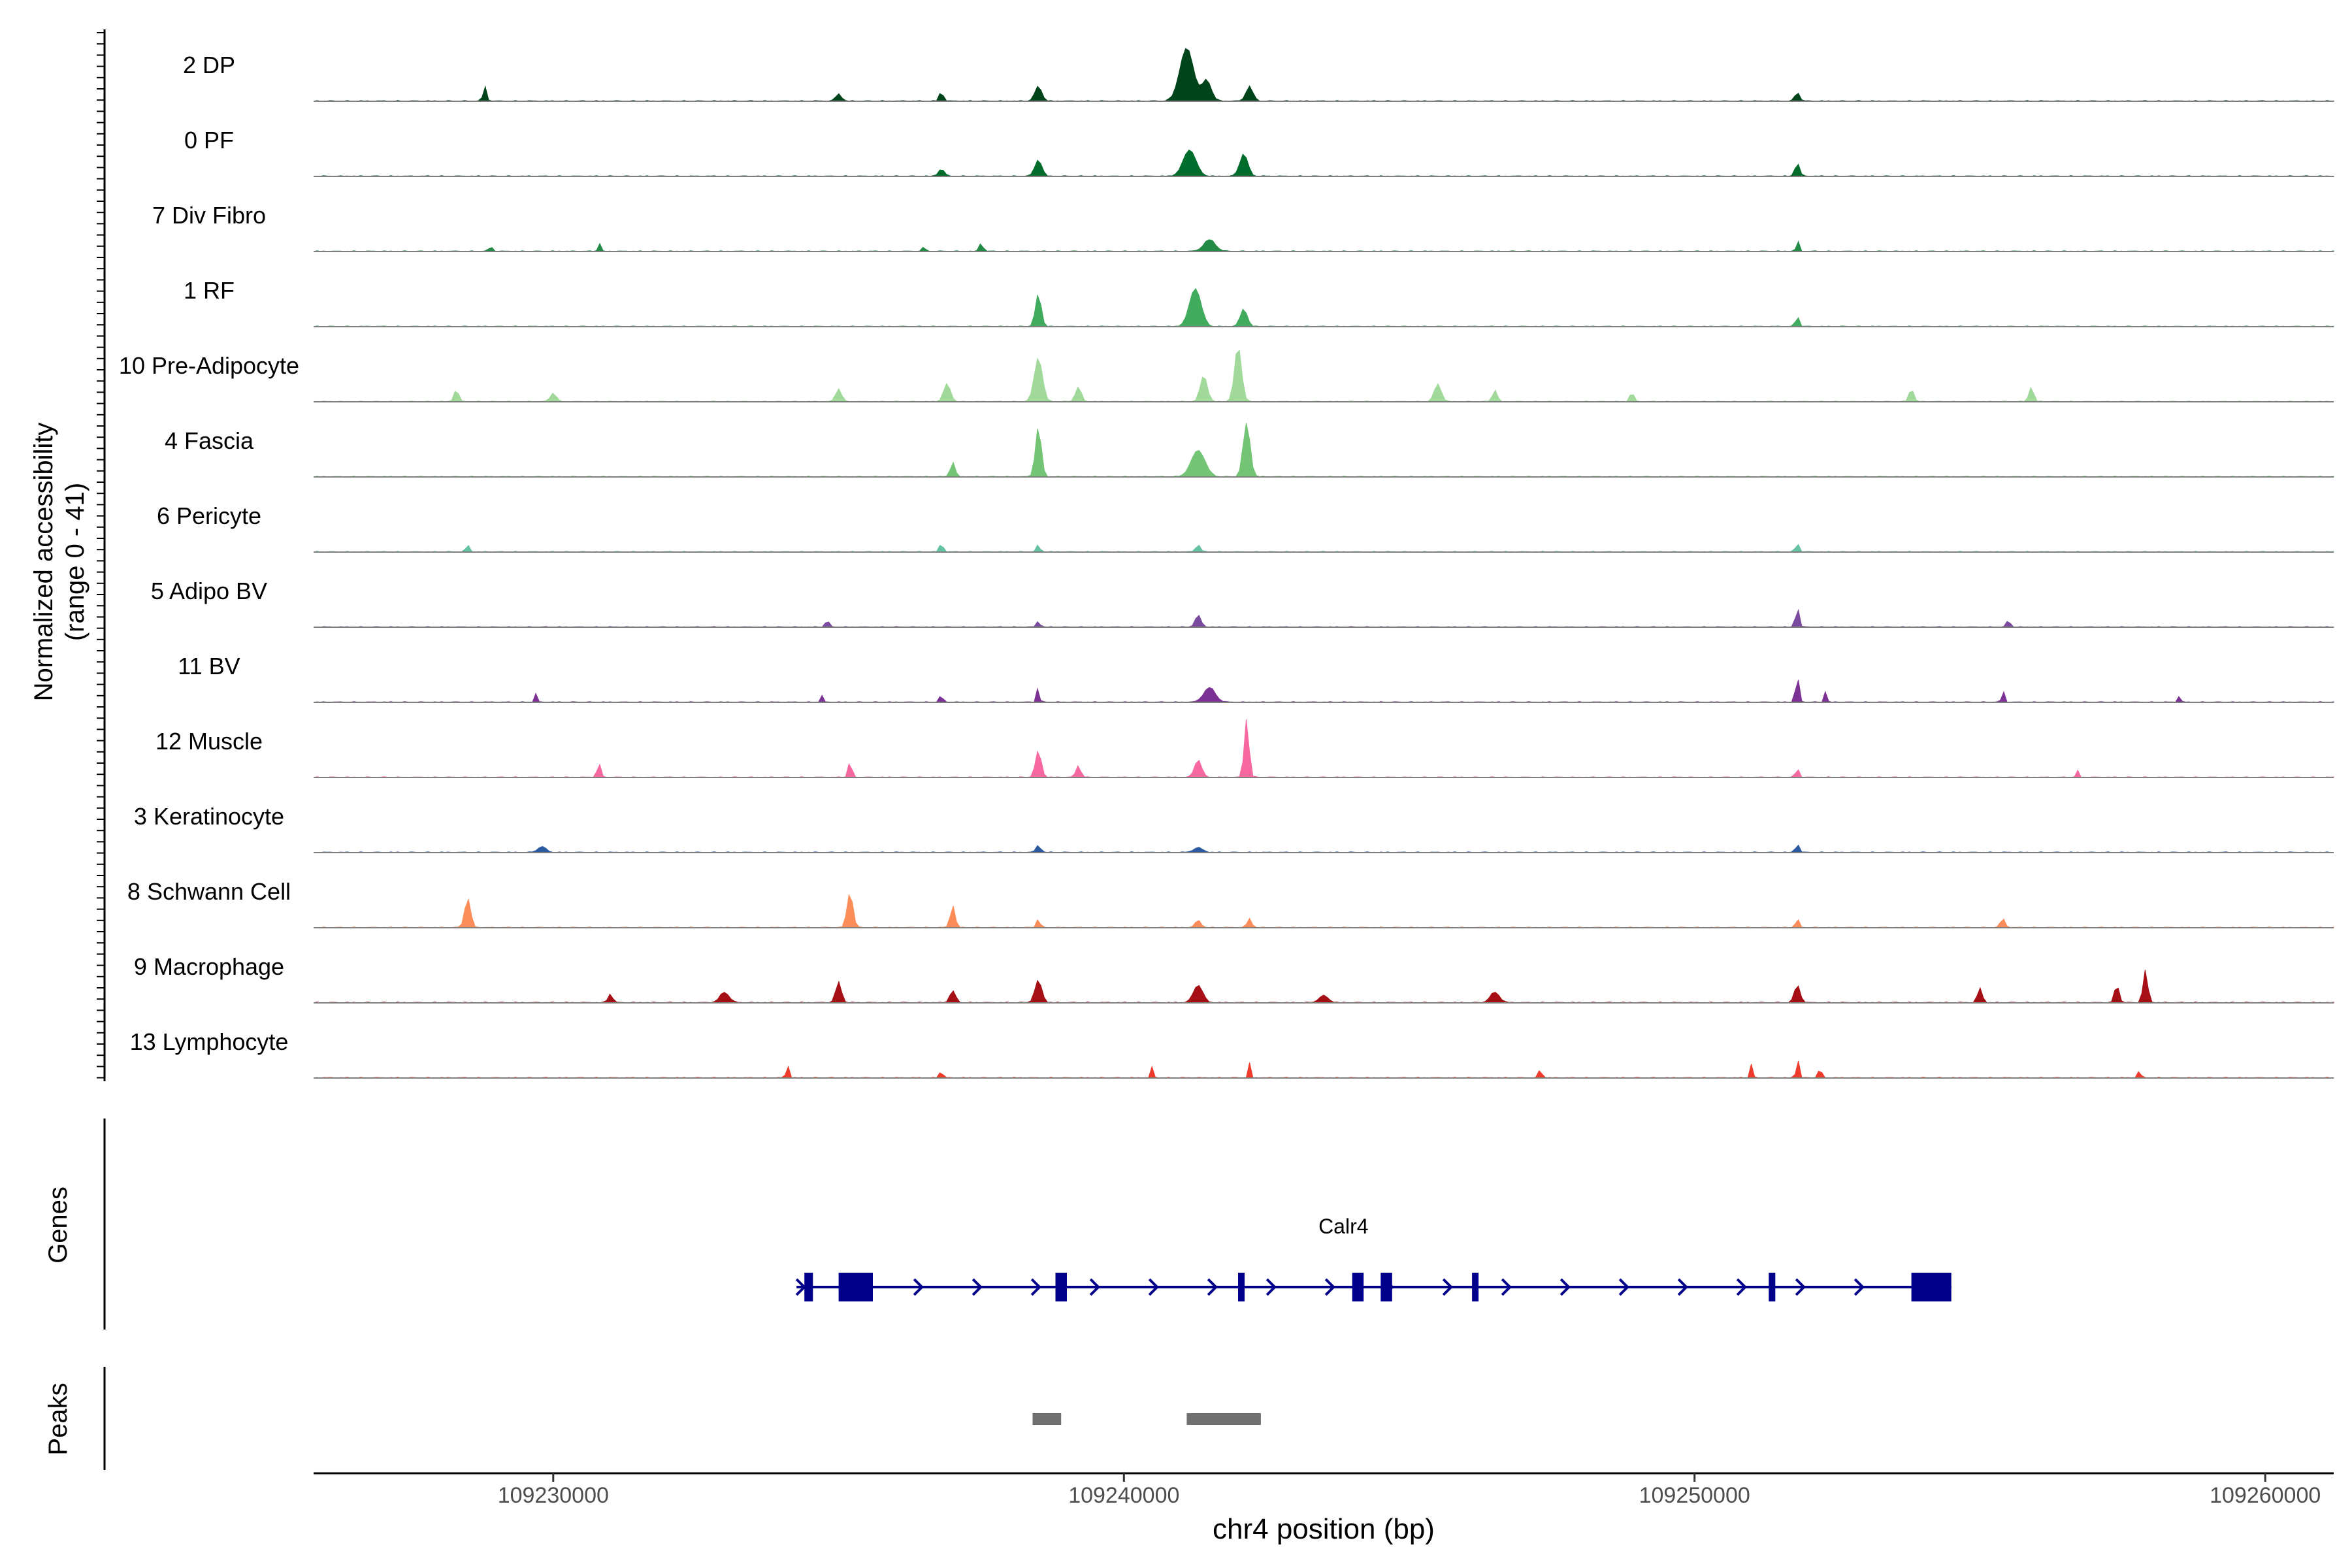 This screenshot has height=1568, width=2352. What do you see at coordinates (1245, 527) in the screenshot?
I see `coverage-track: 6 Pericyte` at bounding box center [1245, 527].